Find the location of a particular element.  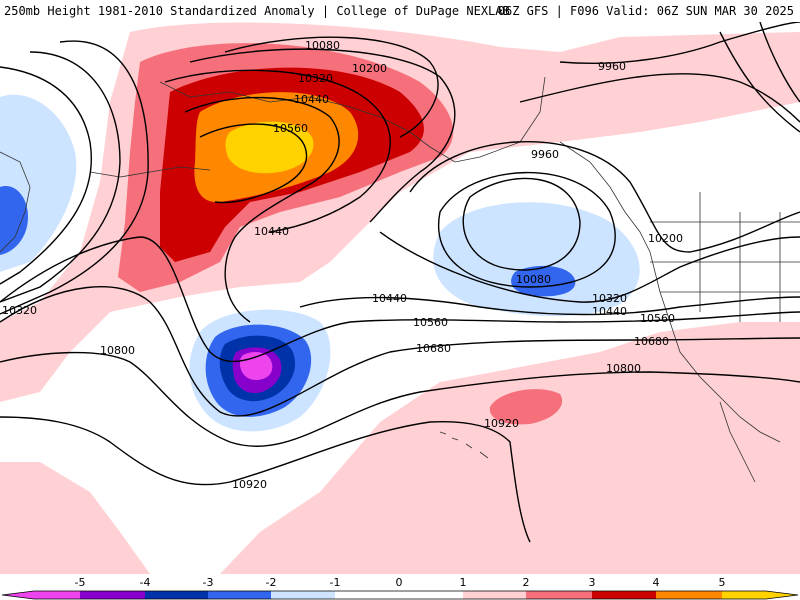

contour-10320-top is located at coordinates (277, 151).